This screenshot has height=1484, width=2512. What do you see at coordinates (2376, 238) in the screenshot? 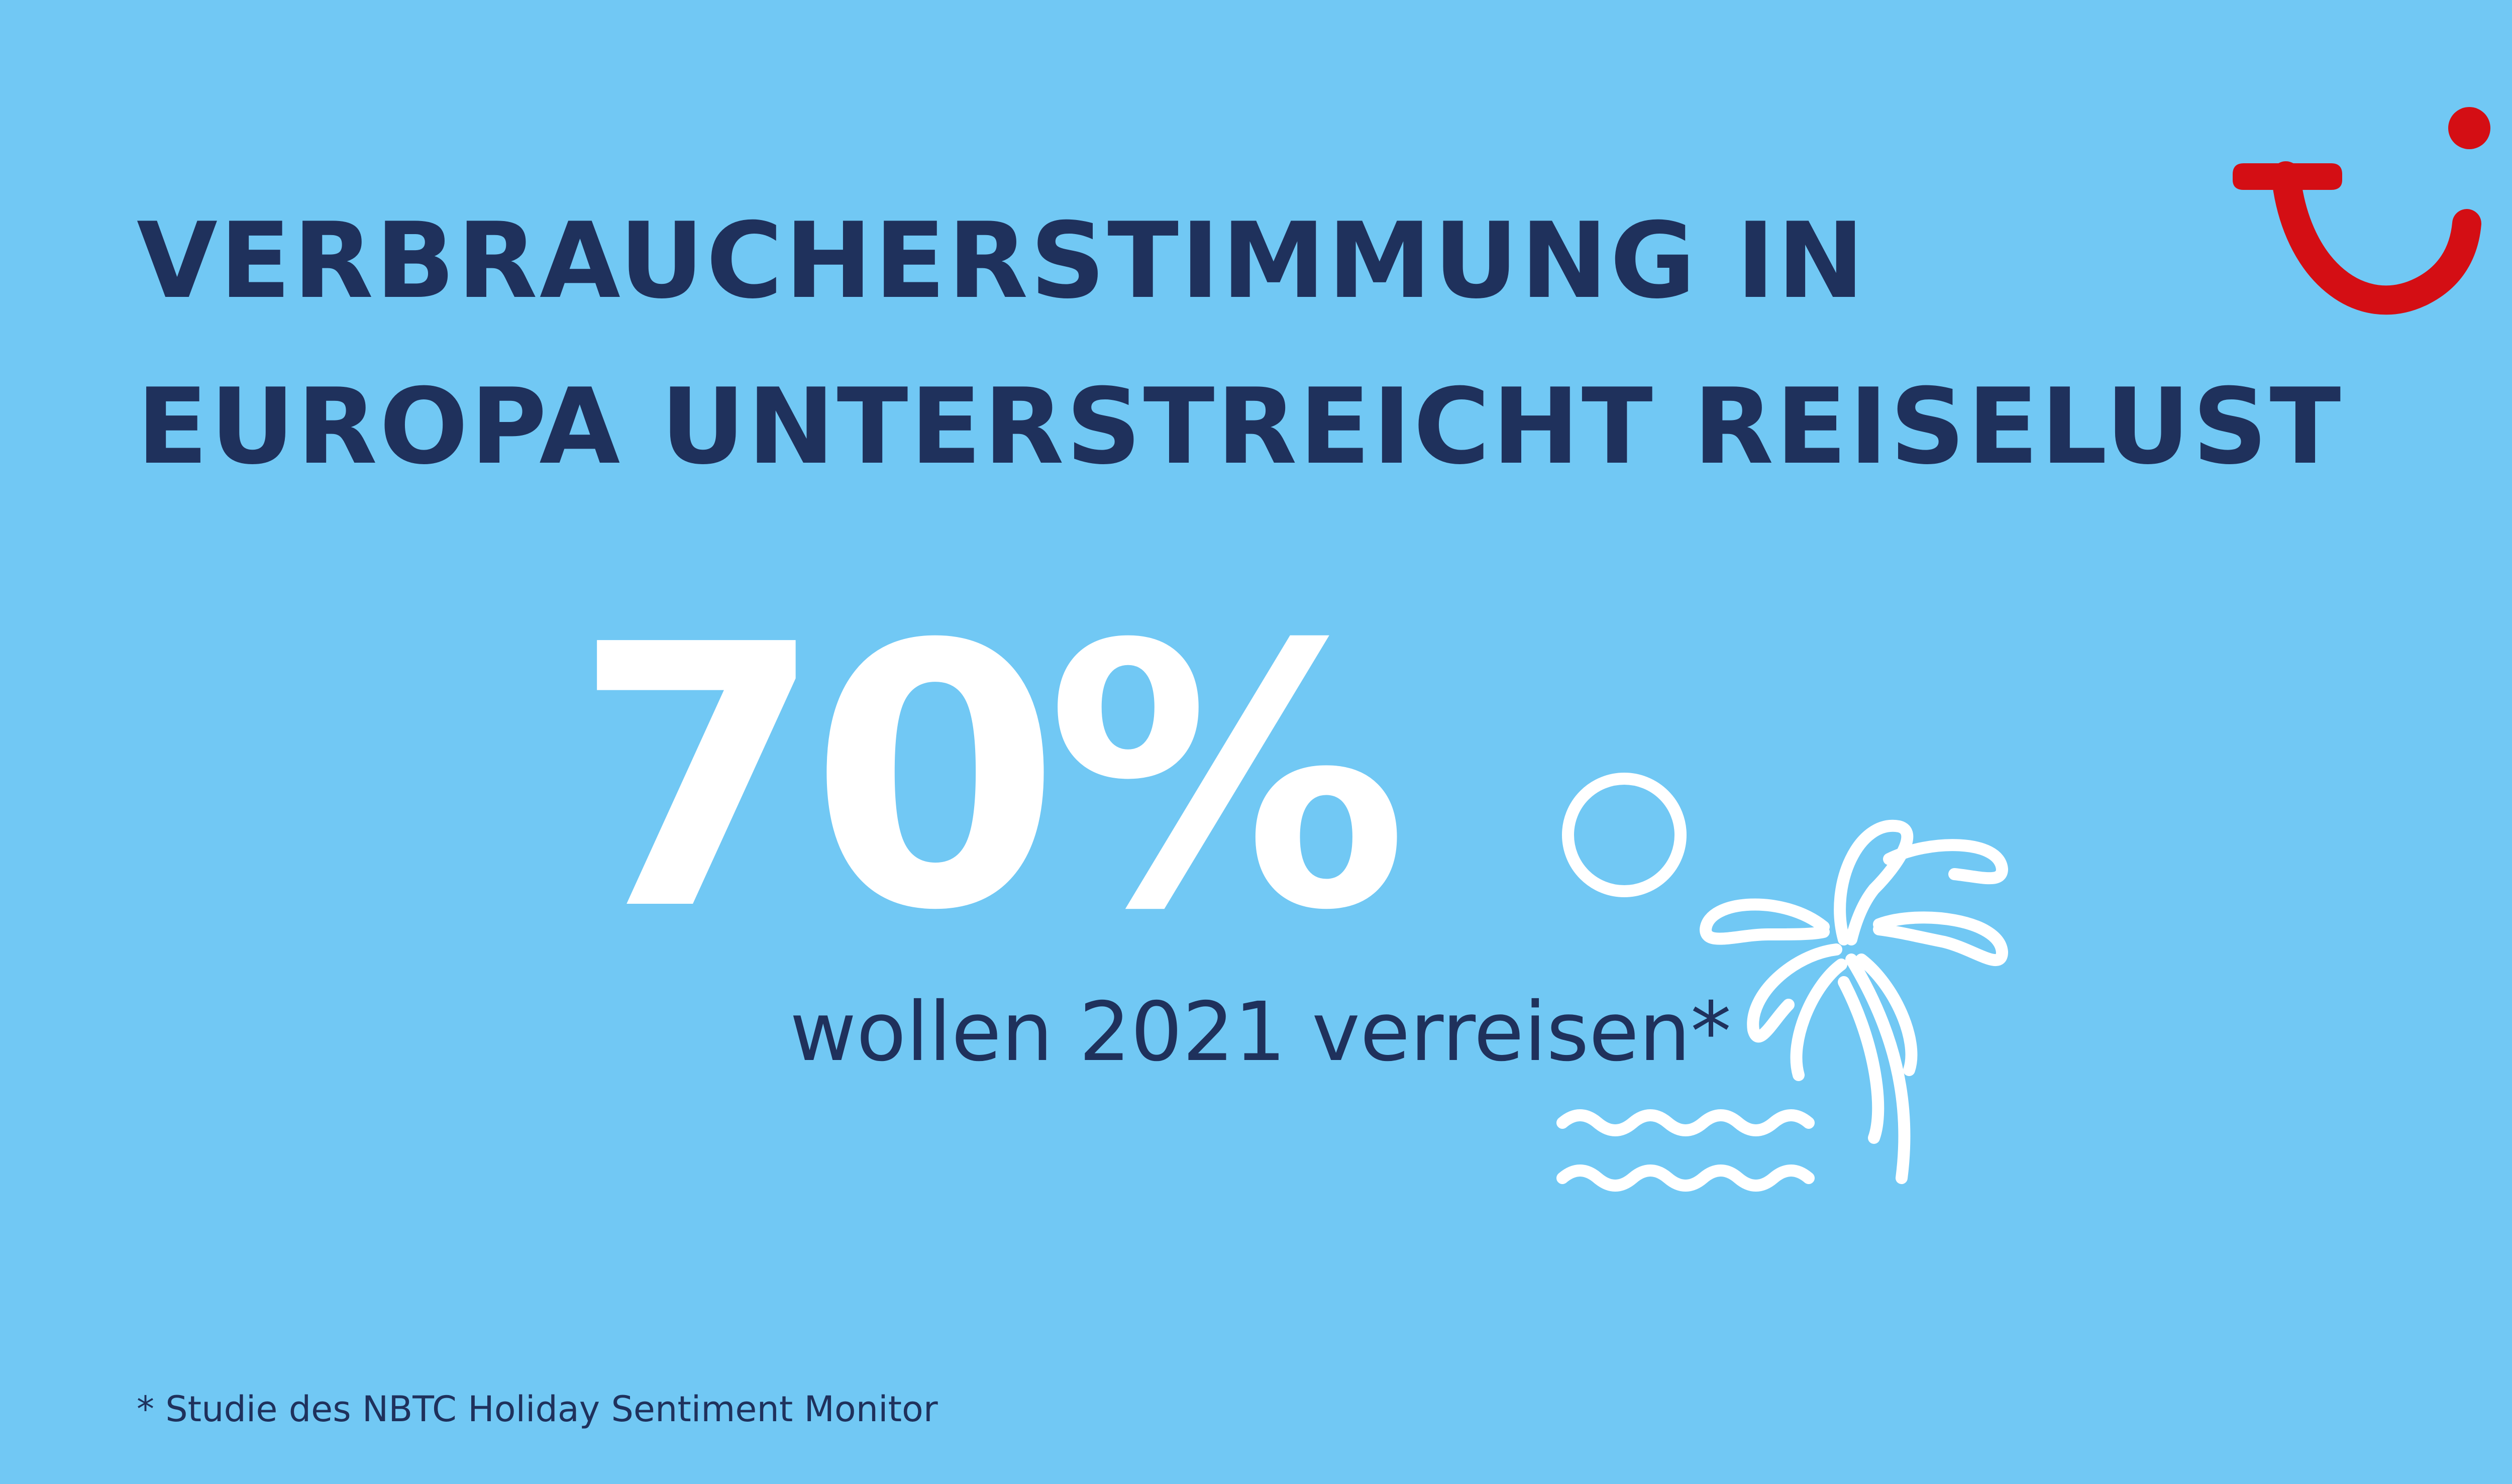
I see `logo-smile` at bounding box center [2376, 238].